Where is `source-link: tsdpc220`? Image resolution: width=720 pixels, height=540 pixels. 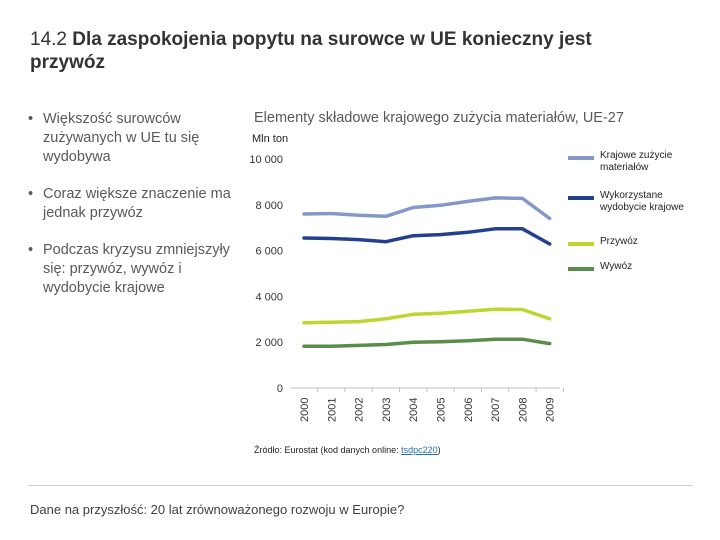
source-link: tsdpc220 is located at coordinates (419, 450).